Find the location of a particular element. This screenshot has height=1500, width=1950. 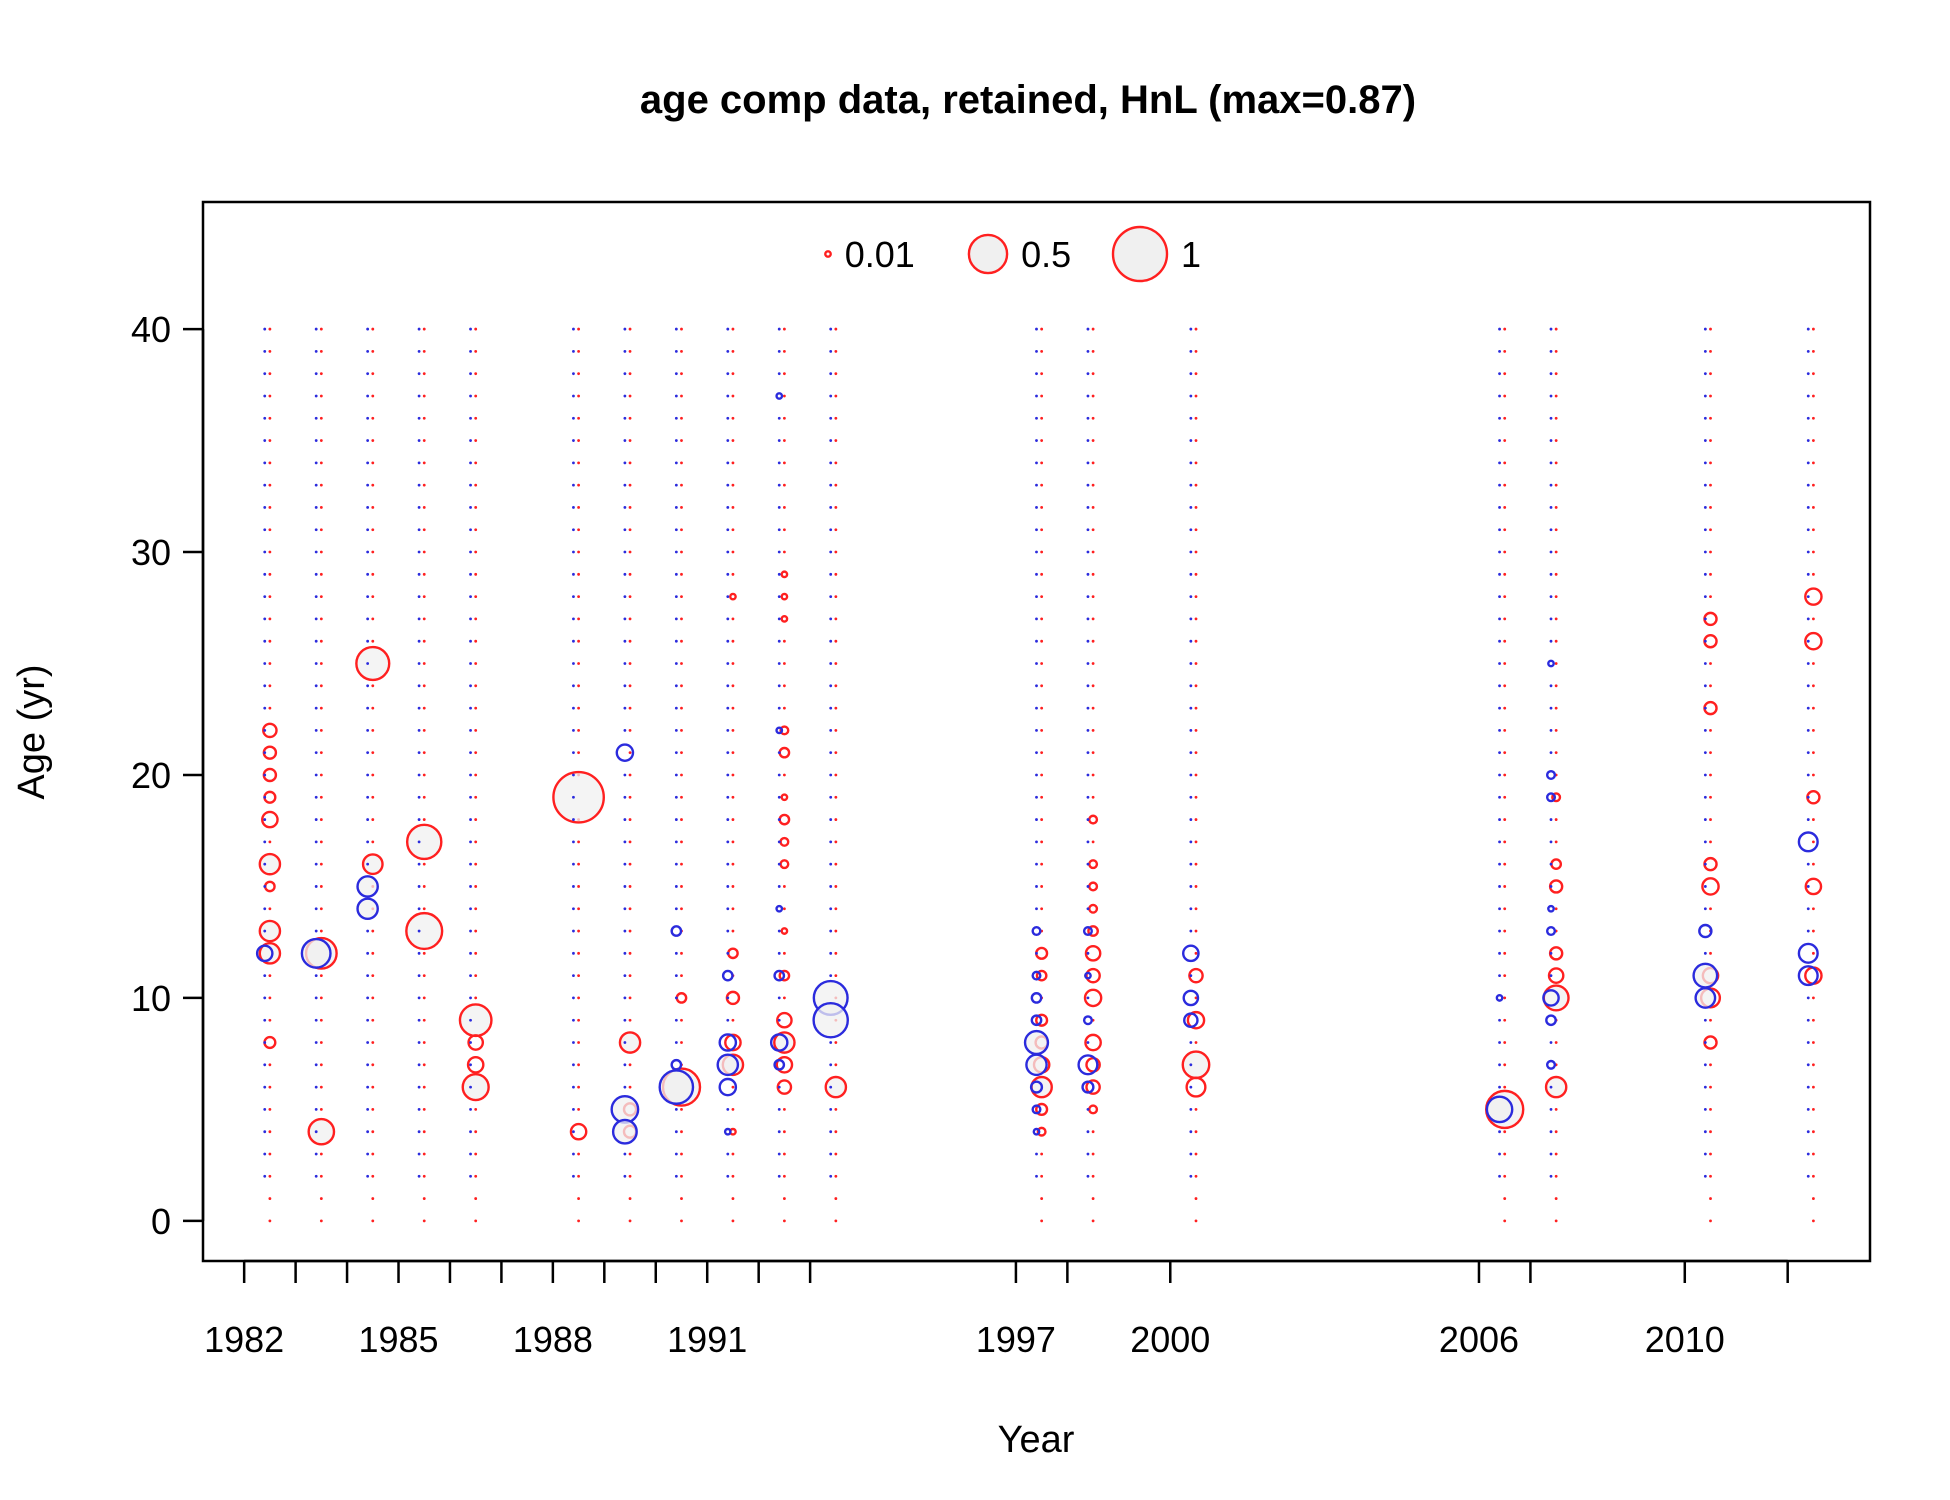

x-tick-label: 1988 is located at coordinates (553, 1339).